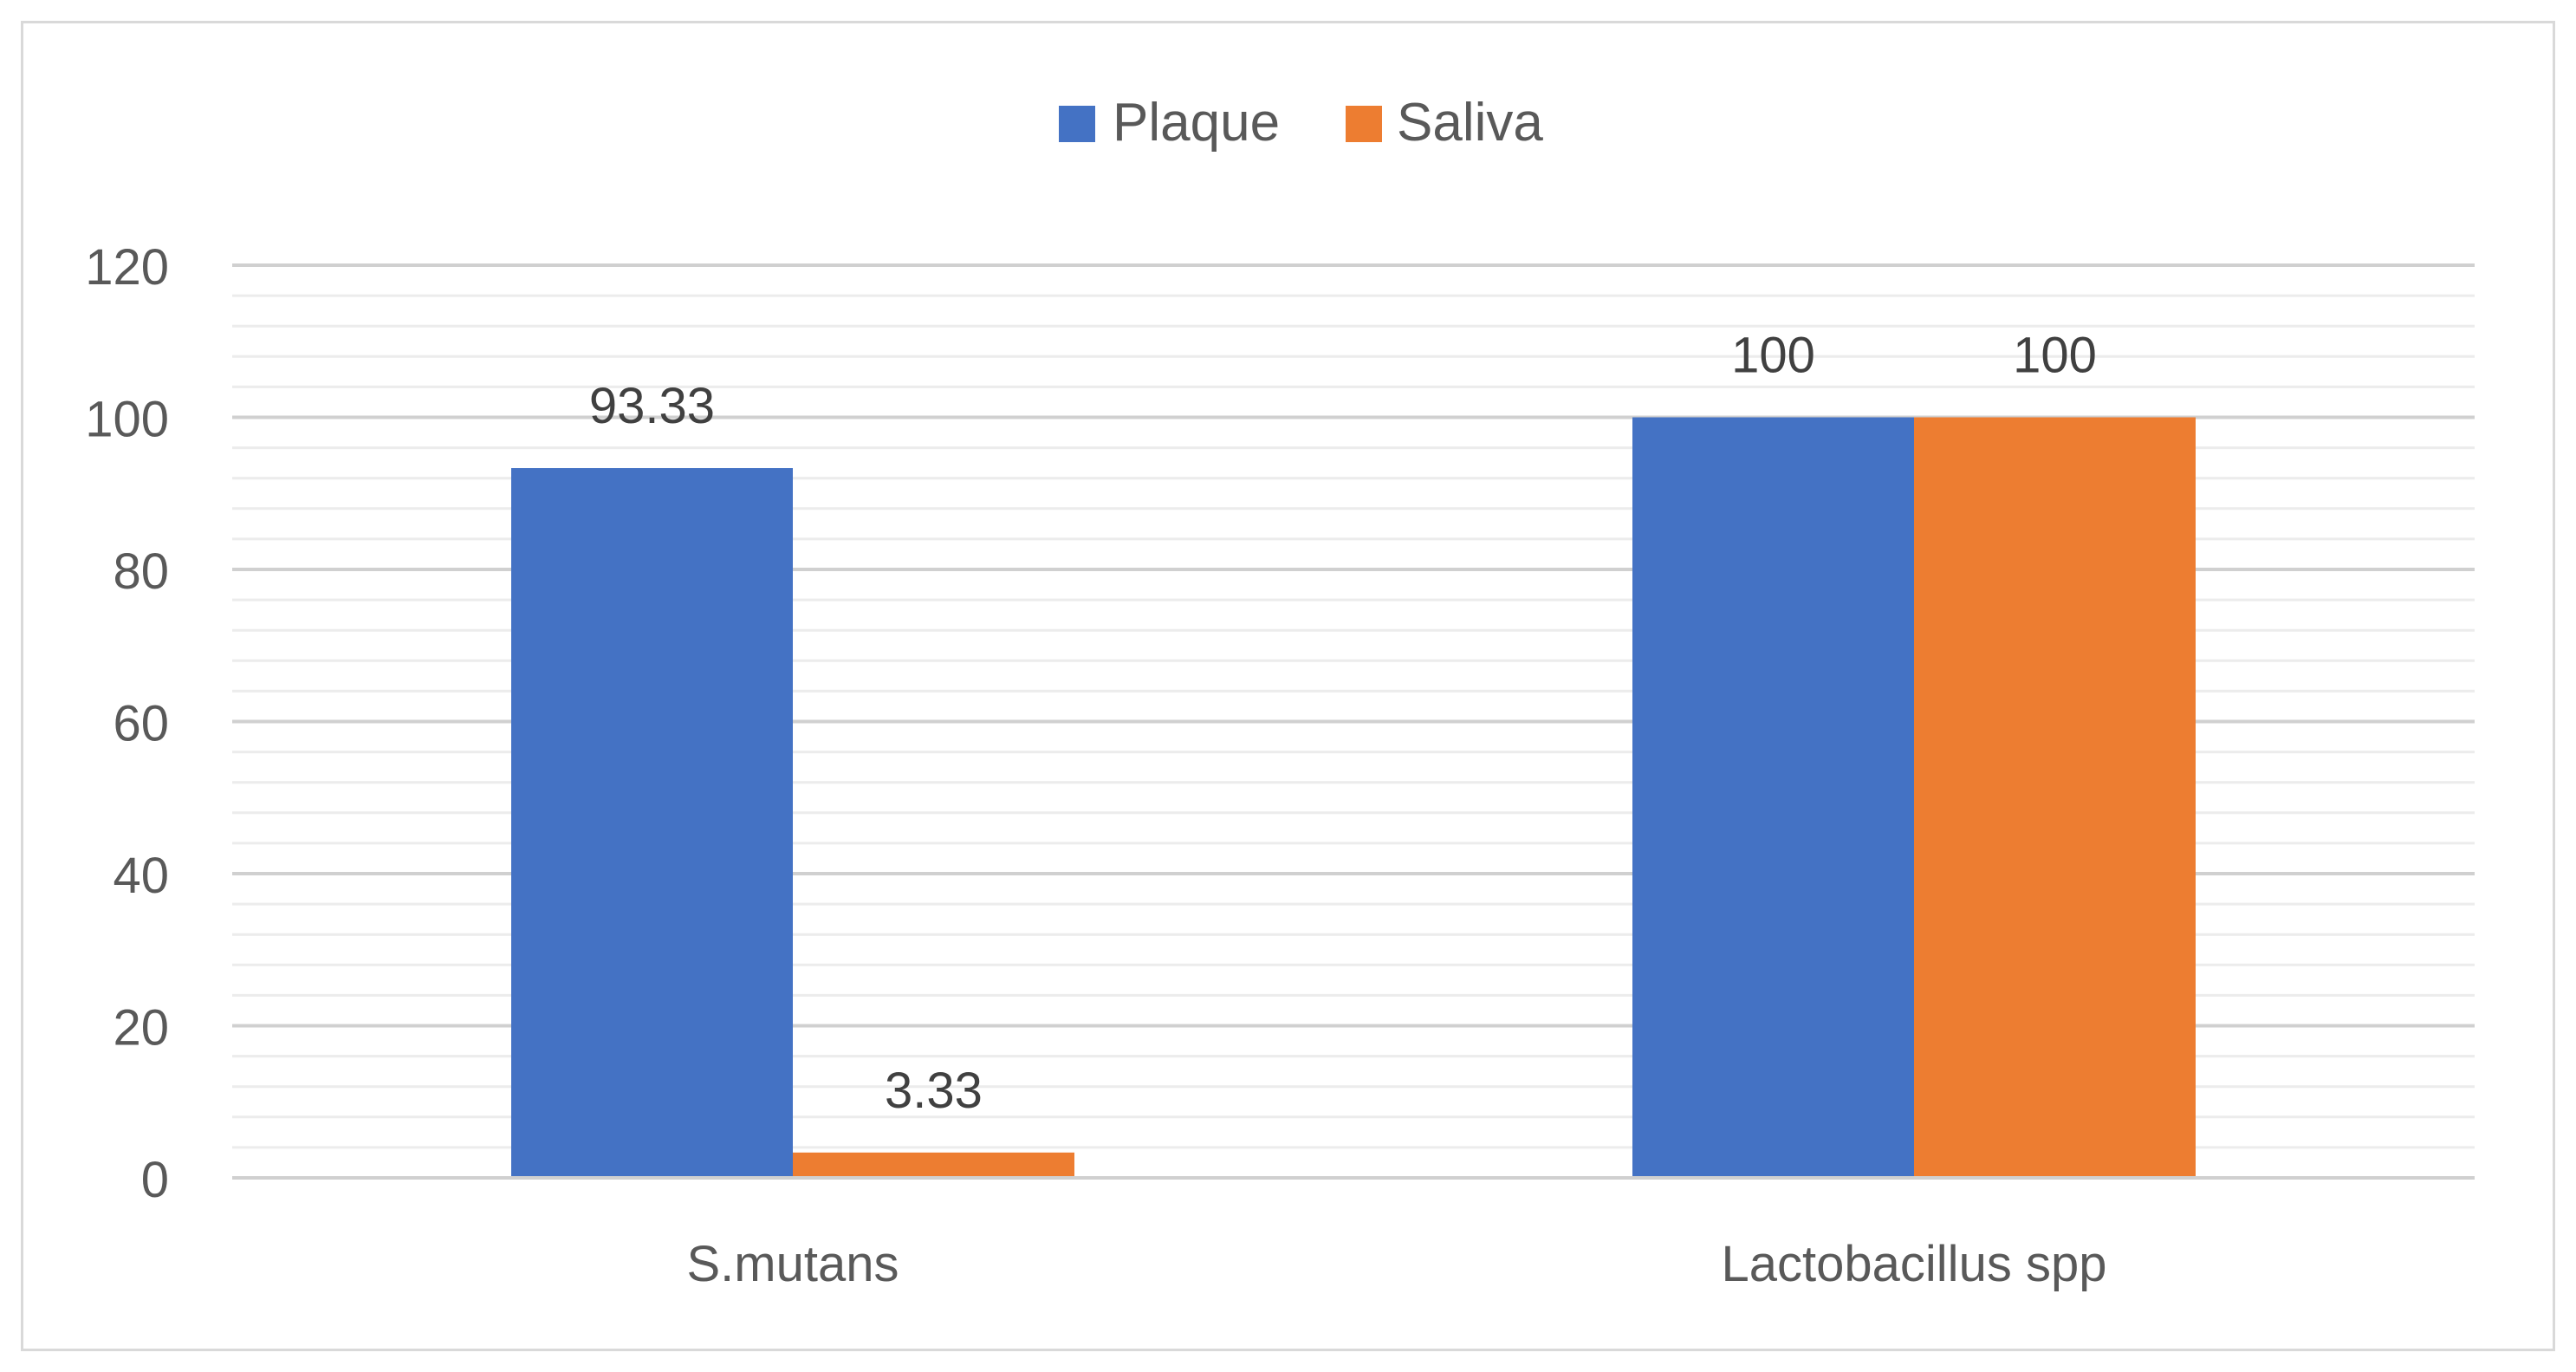 The height and width of the screenshot is (1372, 2576). What do you see at coordinates (127, 267) in the screenshot?
I see `y-tick-label: 120` at bounding box center [127, 267].